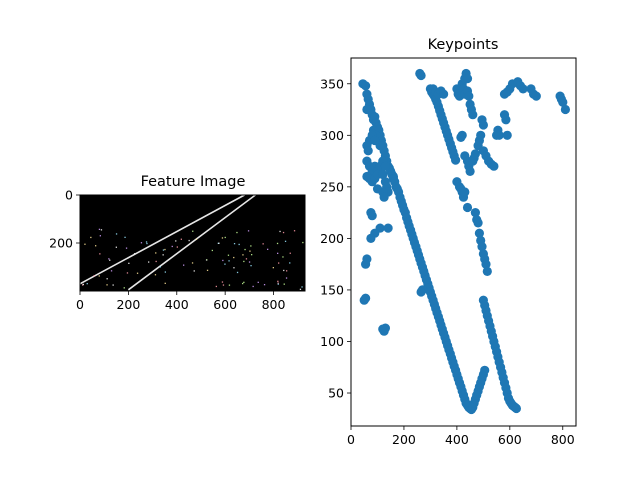 The height and width of the screenshot is (480, 640). I want to click on y-tick-label: 250, so click(332, 186).